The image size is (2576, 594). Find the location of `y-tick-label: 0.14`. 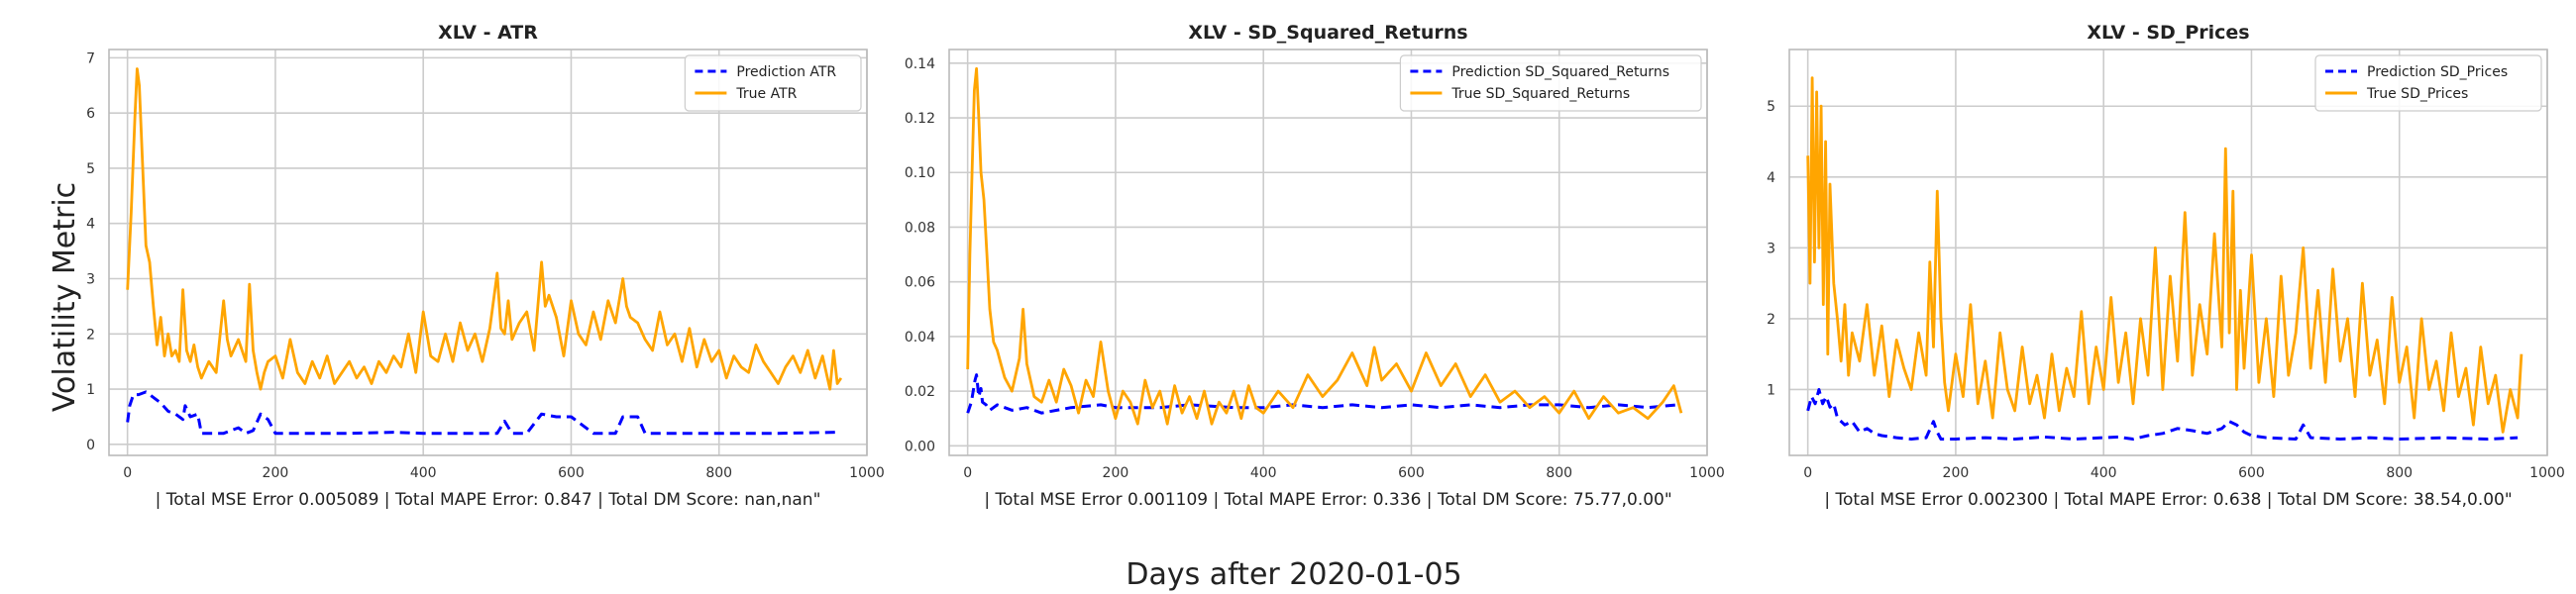

y-tick-label: 0.14 is located at coordinates (920, 64).